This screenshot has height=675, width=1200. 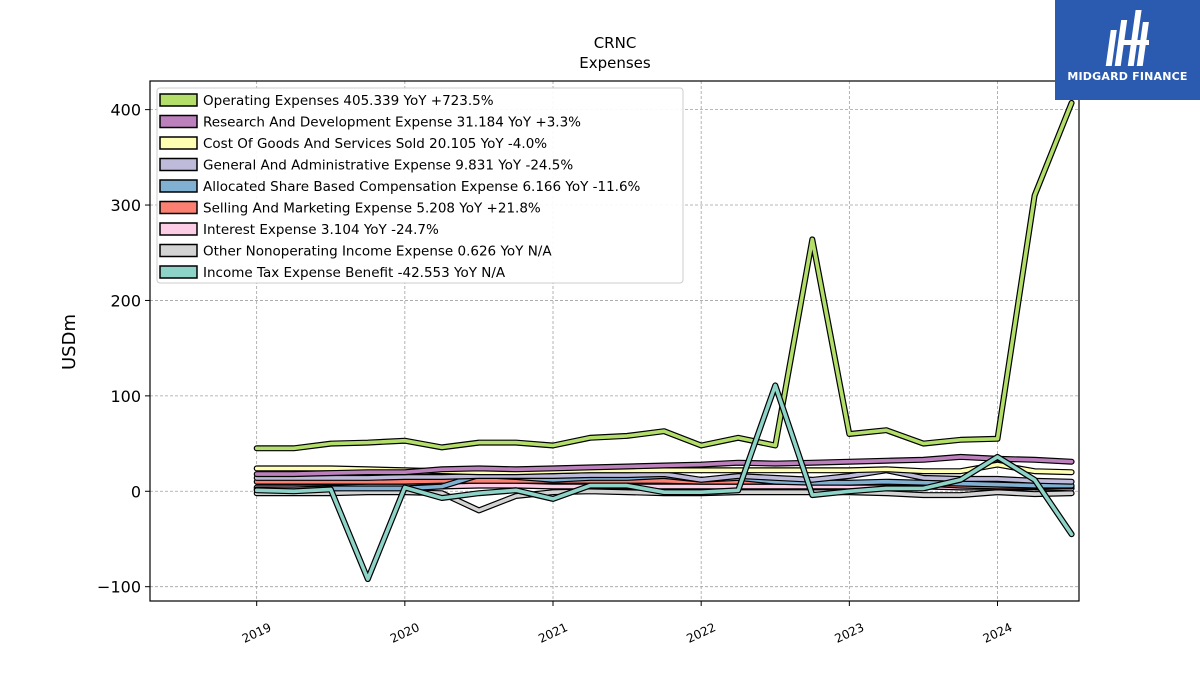 What do you see at coordinates (850, 633) in the screenshot?
I see `x-tick-label: 2023` at bounding box center [850, 633].